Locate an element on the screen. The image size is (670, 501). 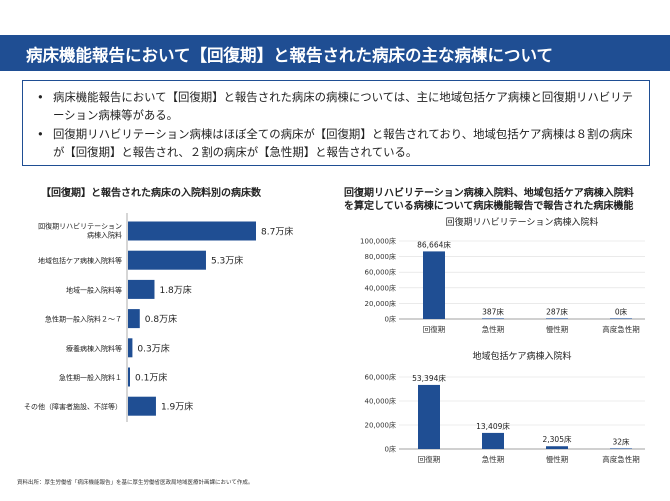
category-label: 急性期一般入院料１ is located at coordinates (90, 377).